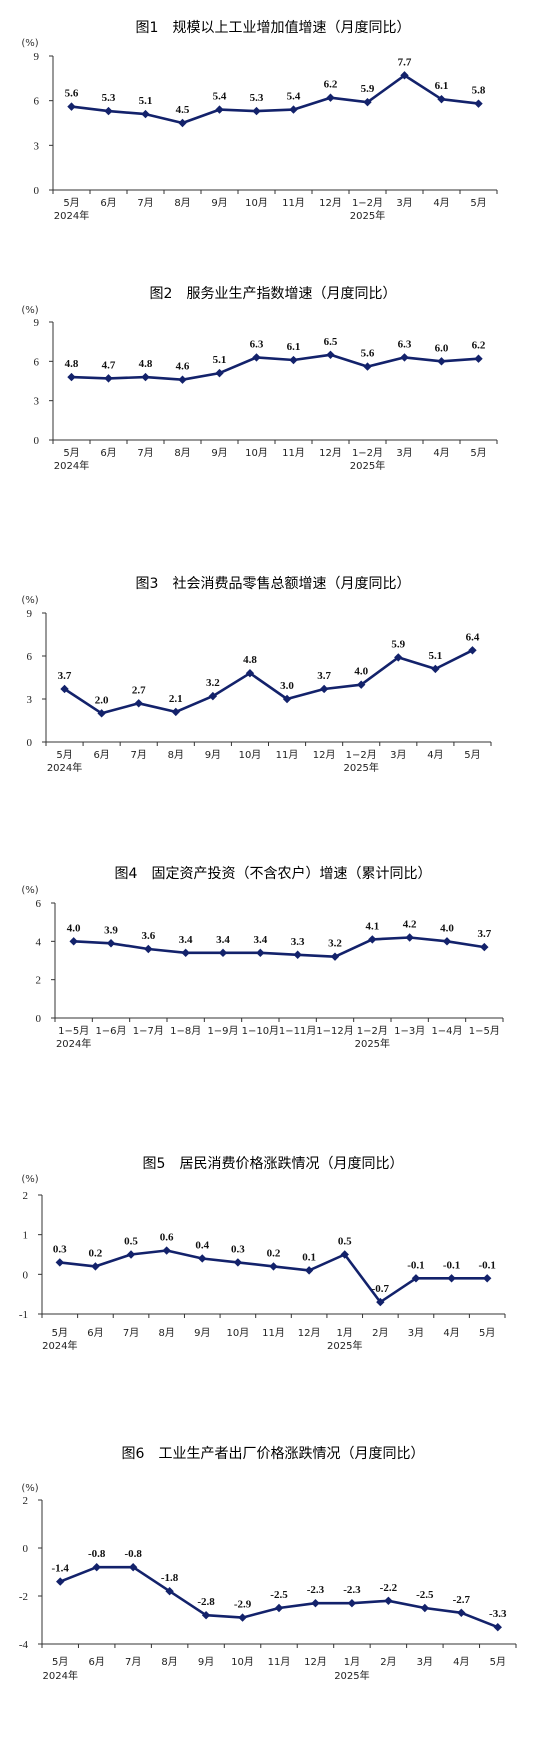  I want to click on y-tick-label: -2, so click(23, 1597).